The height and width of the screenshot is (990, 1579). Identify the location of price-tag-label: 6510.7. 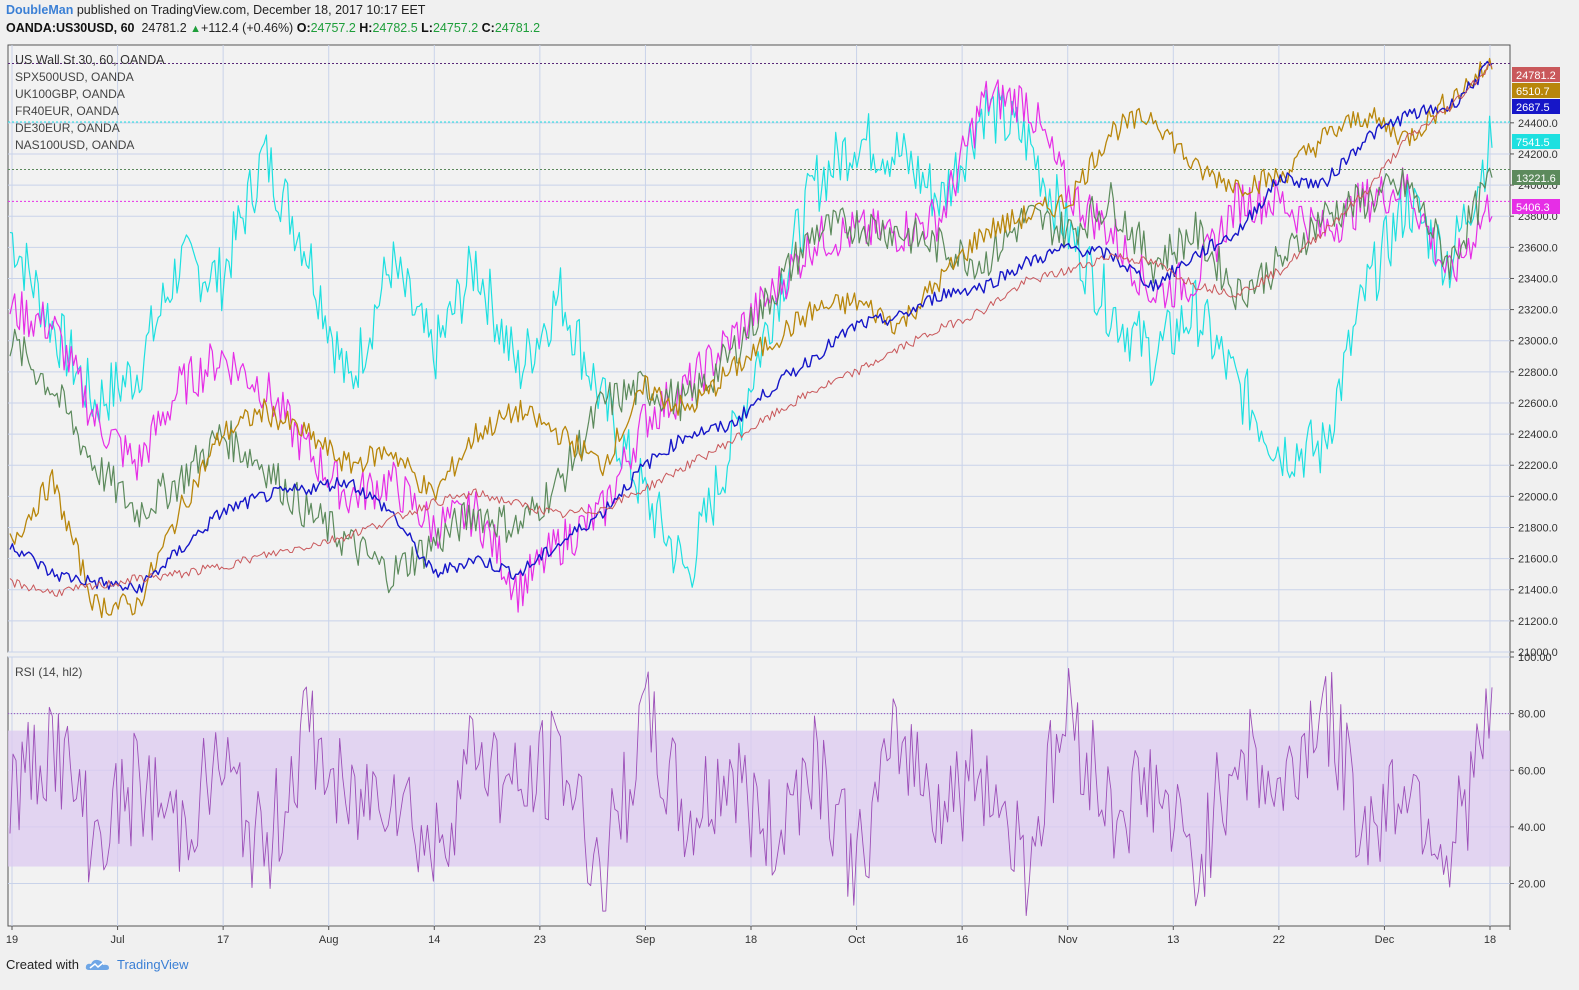
(1533, 92).